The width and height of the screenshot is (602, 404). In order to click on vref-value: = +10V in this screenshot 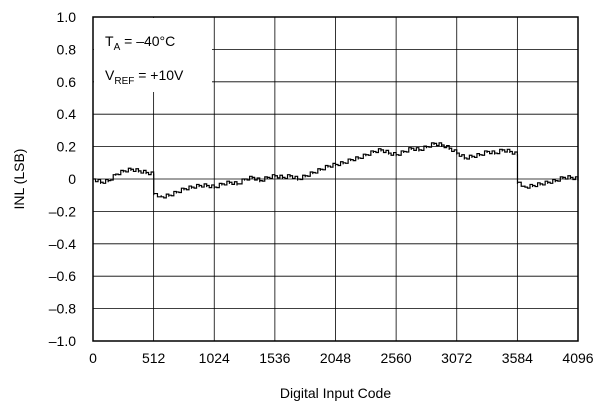, I will do `click(159, 75)`.